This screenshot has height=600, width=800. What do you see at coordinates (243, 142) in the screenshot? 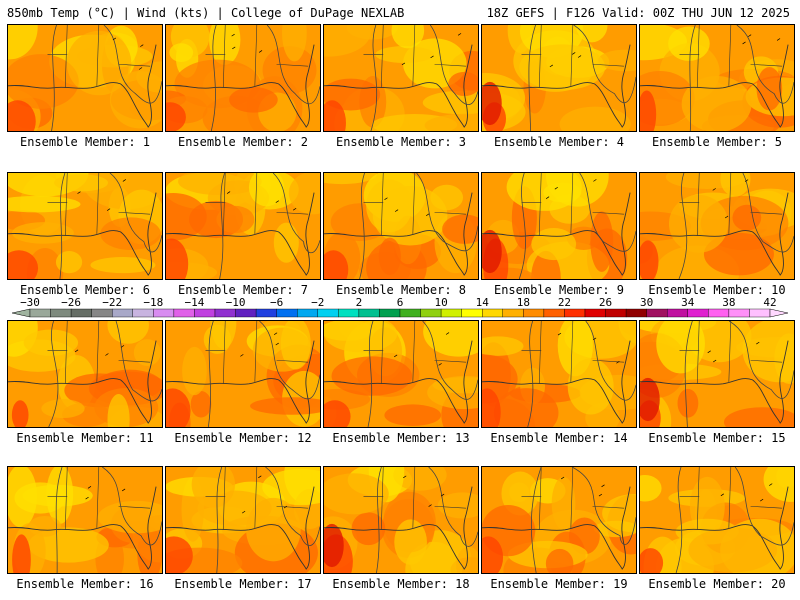
I see `ensemble-member-label: Ensemble Member: 2` at bounding box center [243, 142].